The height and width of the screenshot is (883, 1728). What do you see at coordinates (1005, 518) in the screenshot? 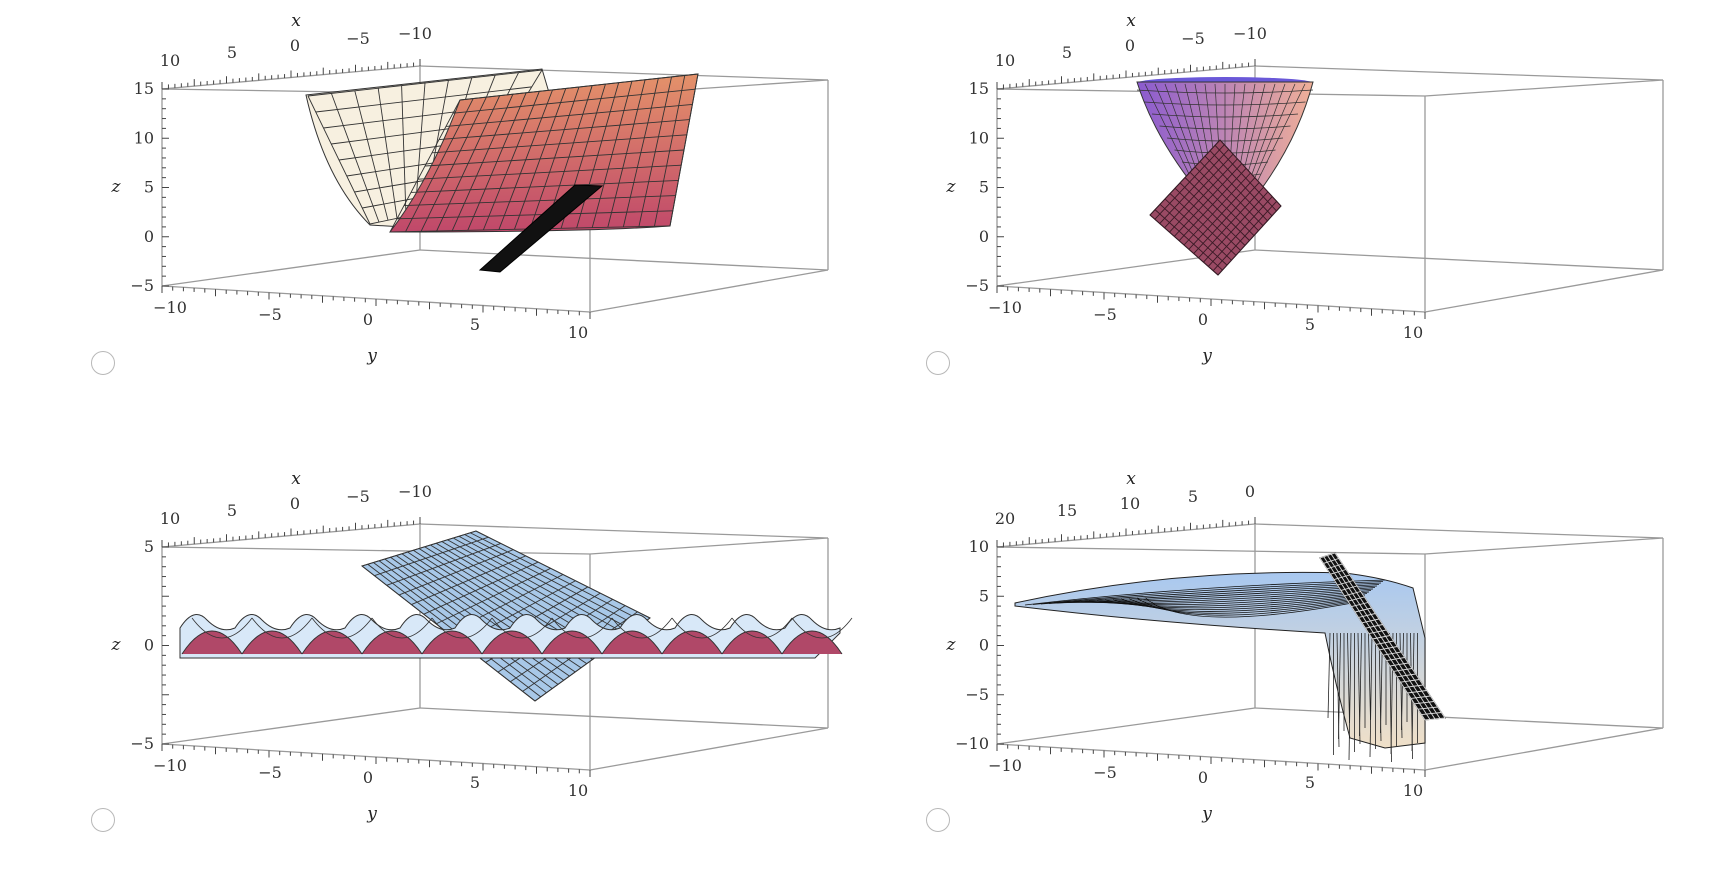
I see `x-tick-label: 20` at bounding box center [1005, 518].